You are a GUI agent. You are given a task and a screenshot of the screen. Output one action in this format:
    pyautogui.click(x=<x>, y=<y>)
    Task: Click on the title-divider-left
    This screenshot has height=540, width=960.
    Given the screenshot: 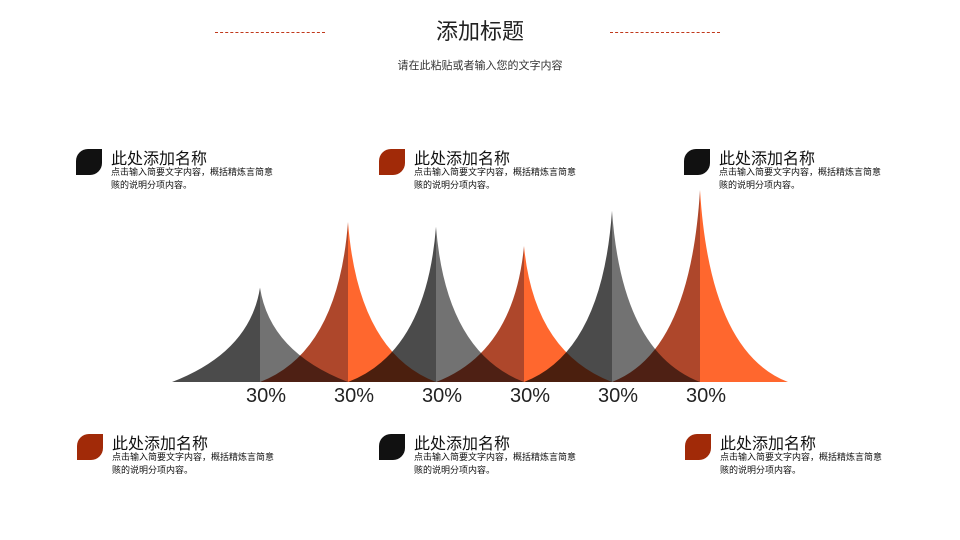 What is the action you would take?
    pyautogui.click(x=270, y=32)
    